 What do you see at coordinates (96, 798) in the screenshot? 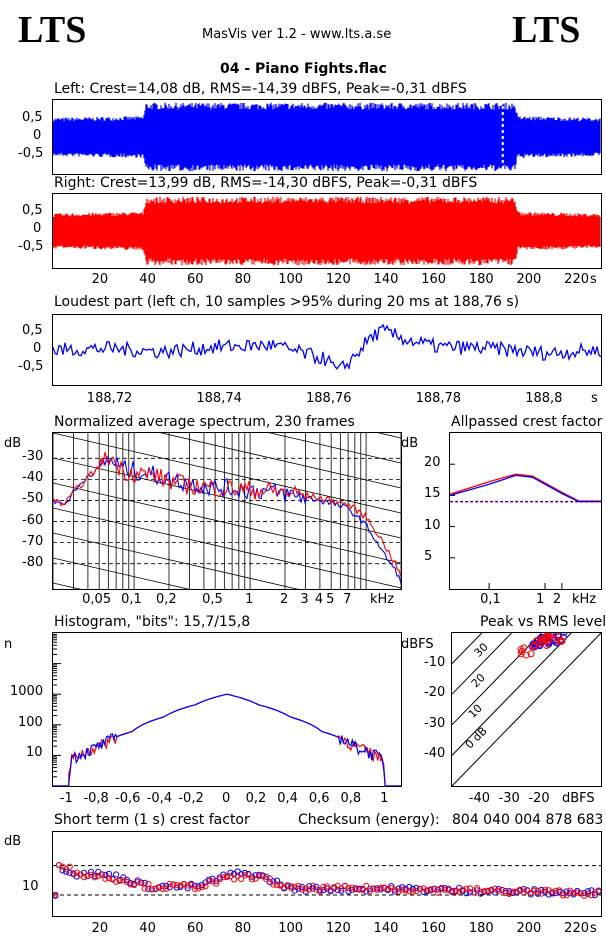
I see `histogram-xtick-1: -0,8` at bounding box center [96, 798].